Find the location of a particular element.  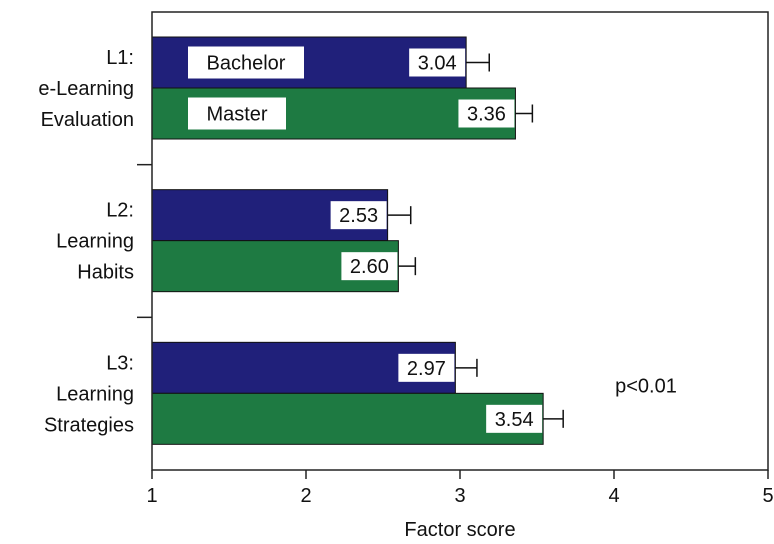

significance-annotation: p<0.01 is located at coordinates (646, 386).